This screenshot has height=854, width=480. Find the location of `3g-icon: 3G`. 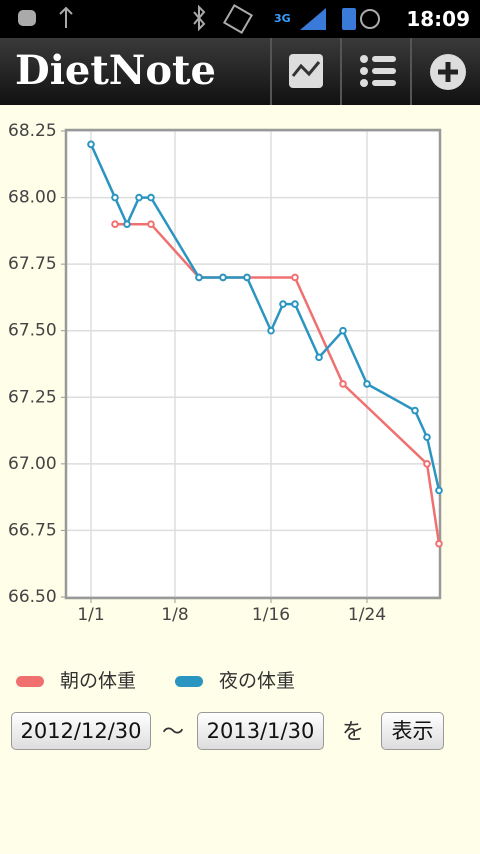

3g-icon: 3G is located at coordinates (282, 18).